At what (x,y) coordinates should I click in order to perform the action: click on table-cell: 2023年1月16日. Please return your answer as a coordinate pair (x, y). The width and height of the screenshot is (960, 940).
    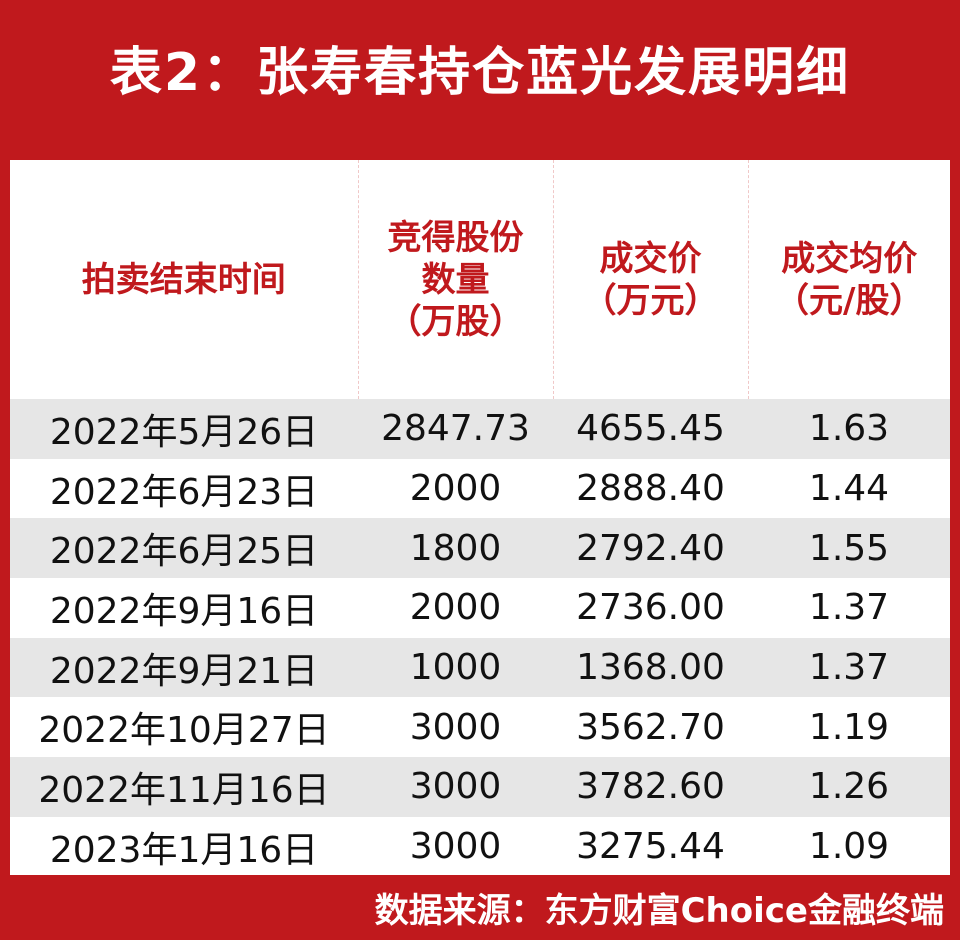
    Looking at the image, I should click on (184, 850).